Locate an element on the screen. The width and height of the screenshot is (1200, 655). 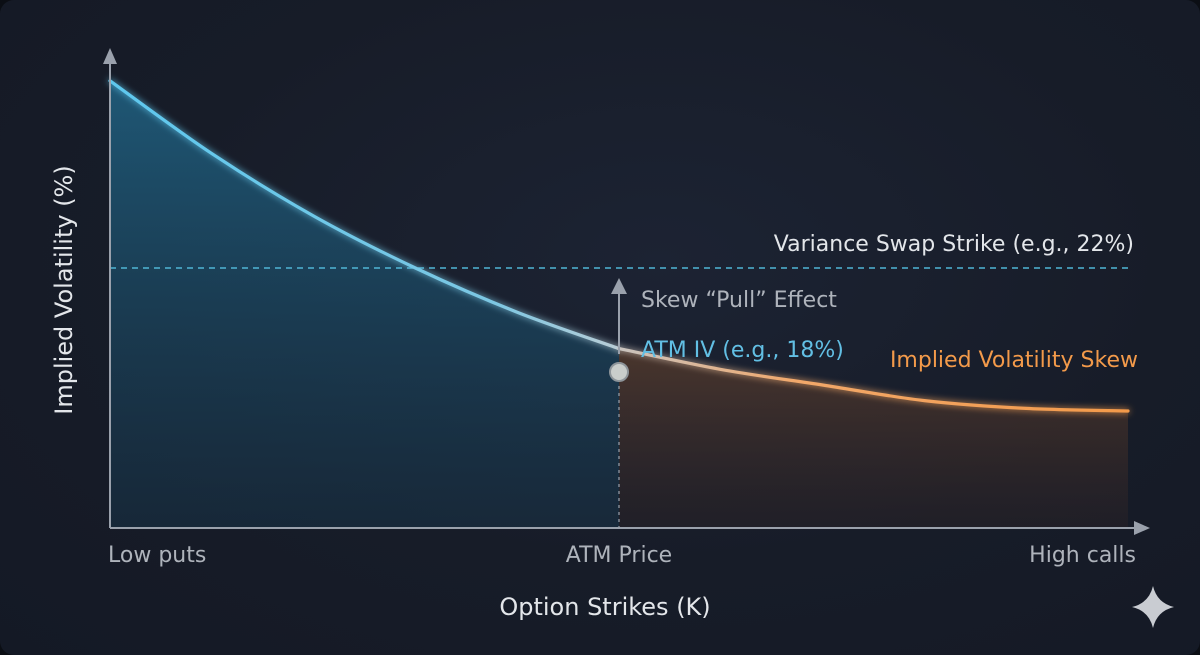
x-tick-label-atm-price: ATM Price is located at coordinates (619, 555).